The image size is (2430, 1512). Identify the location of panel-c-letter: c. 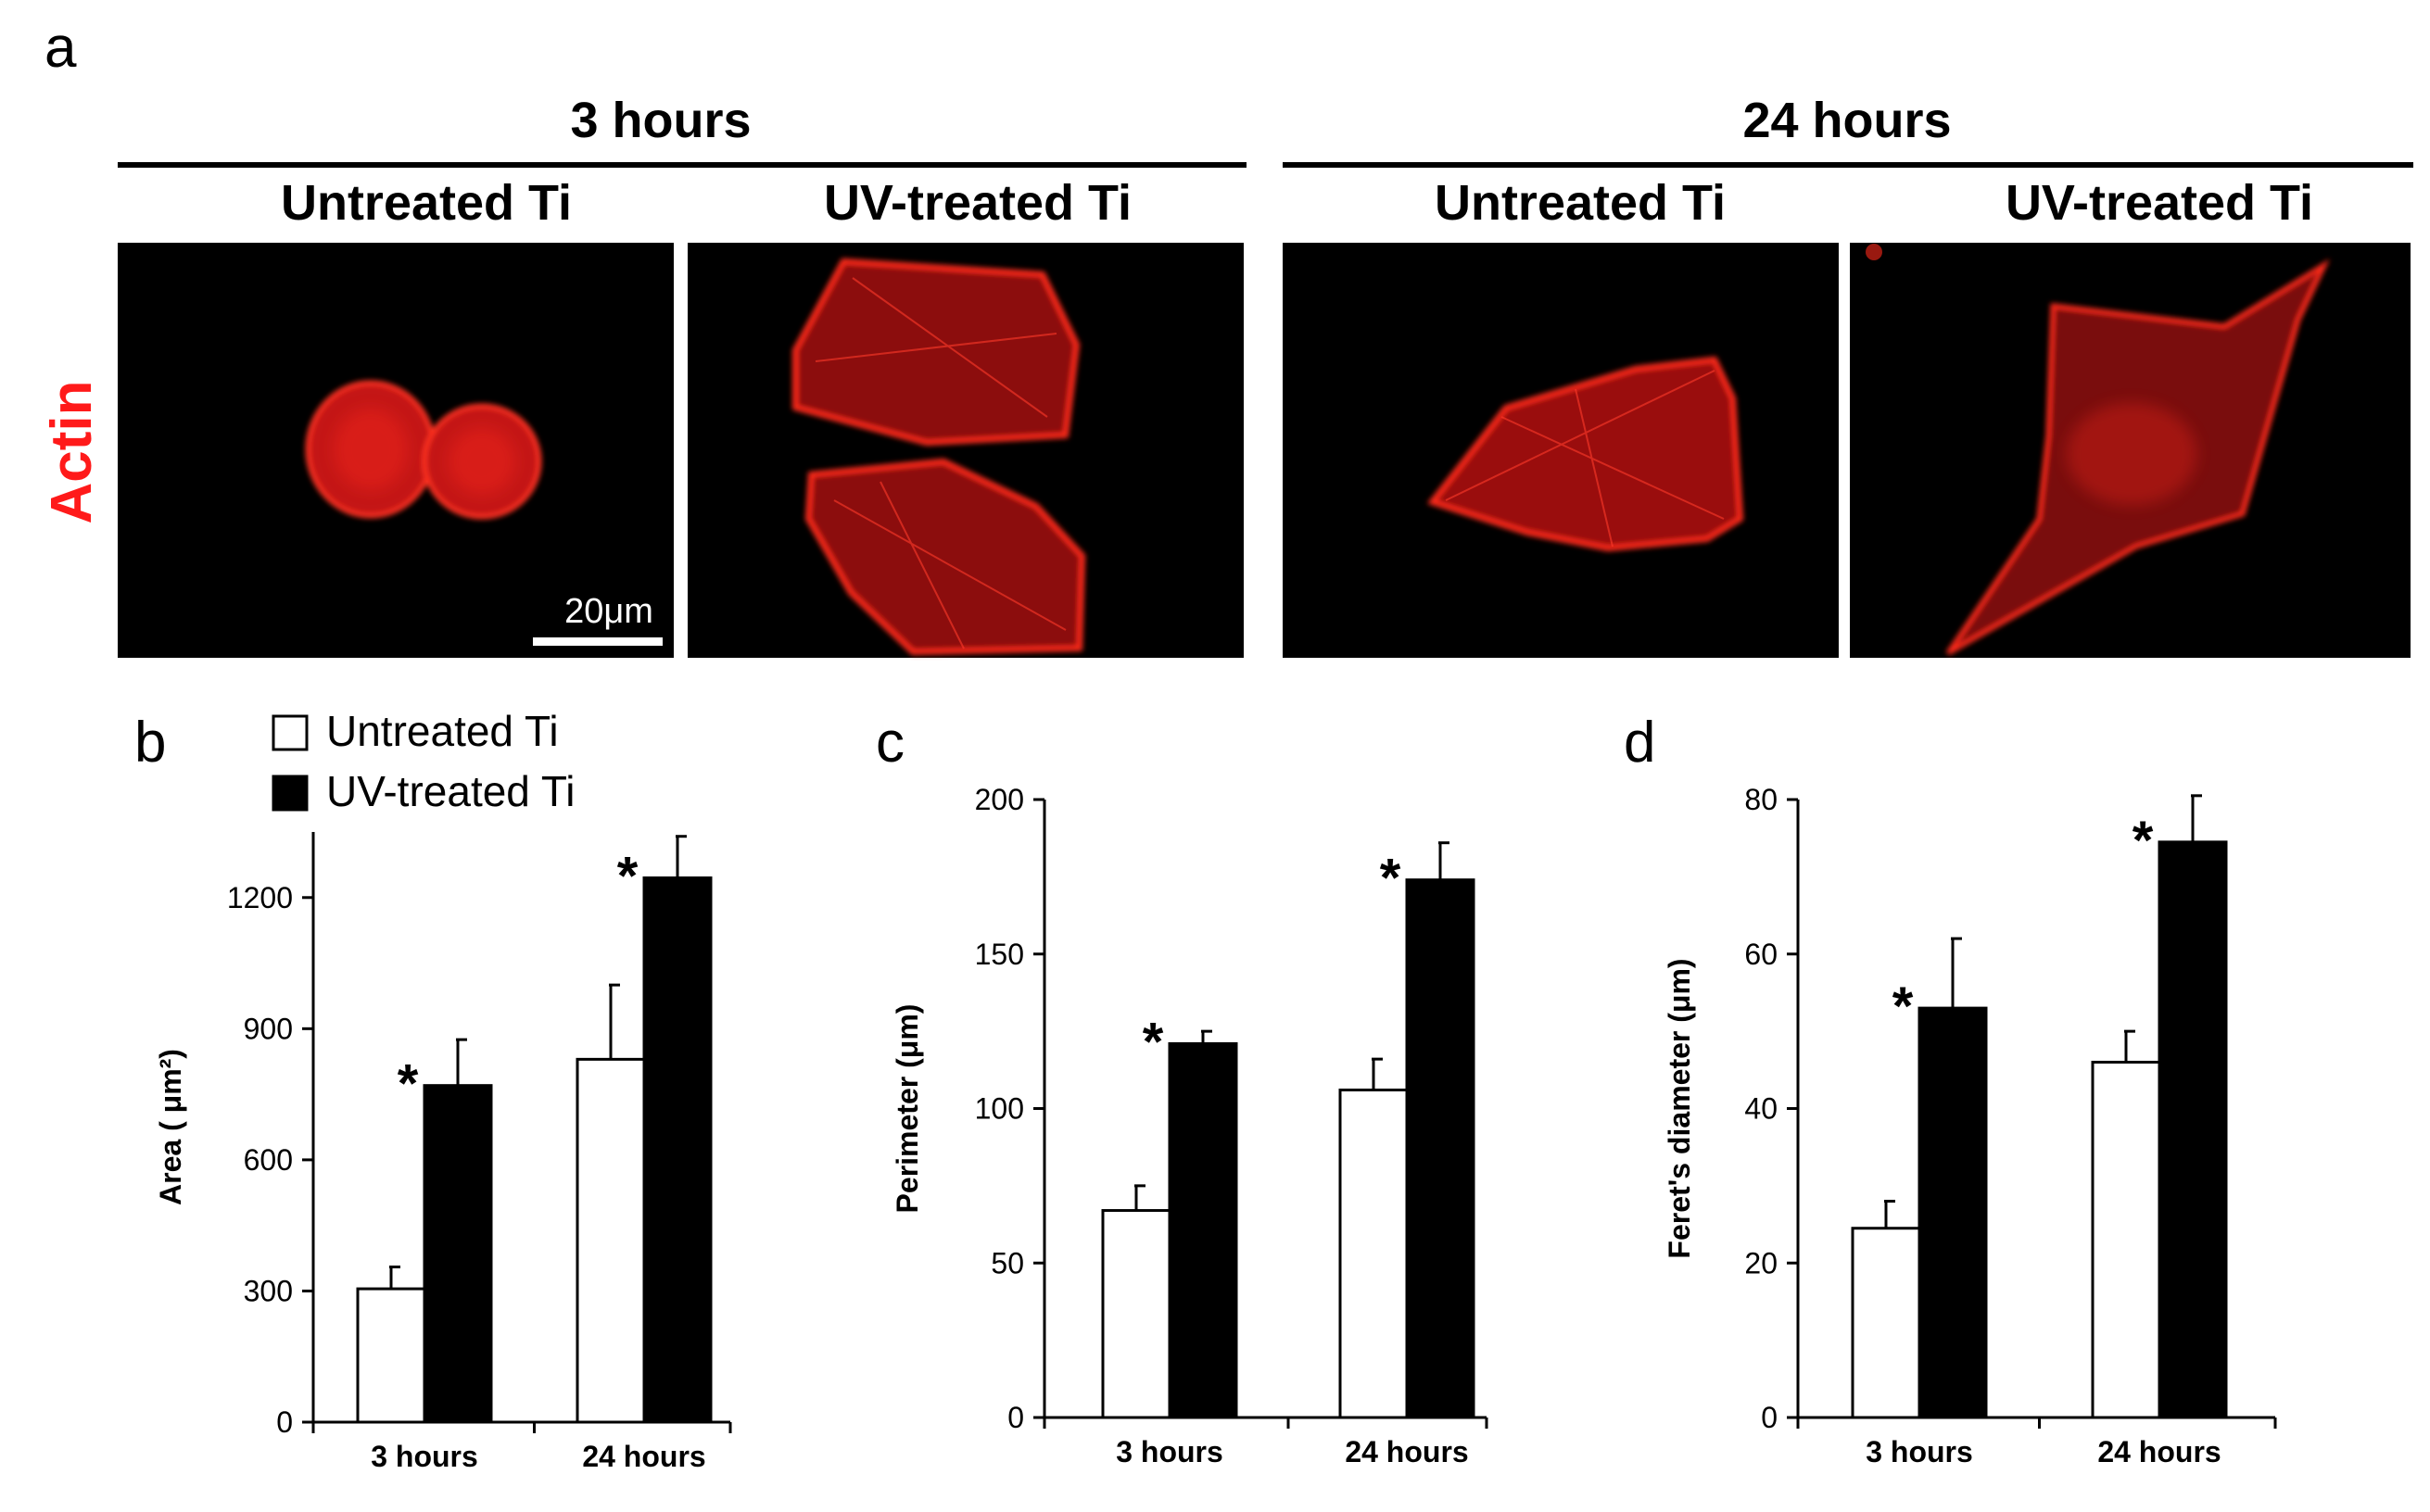
(891, 743).